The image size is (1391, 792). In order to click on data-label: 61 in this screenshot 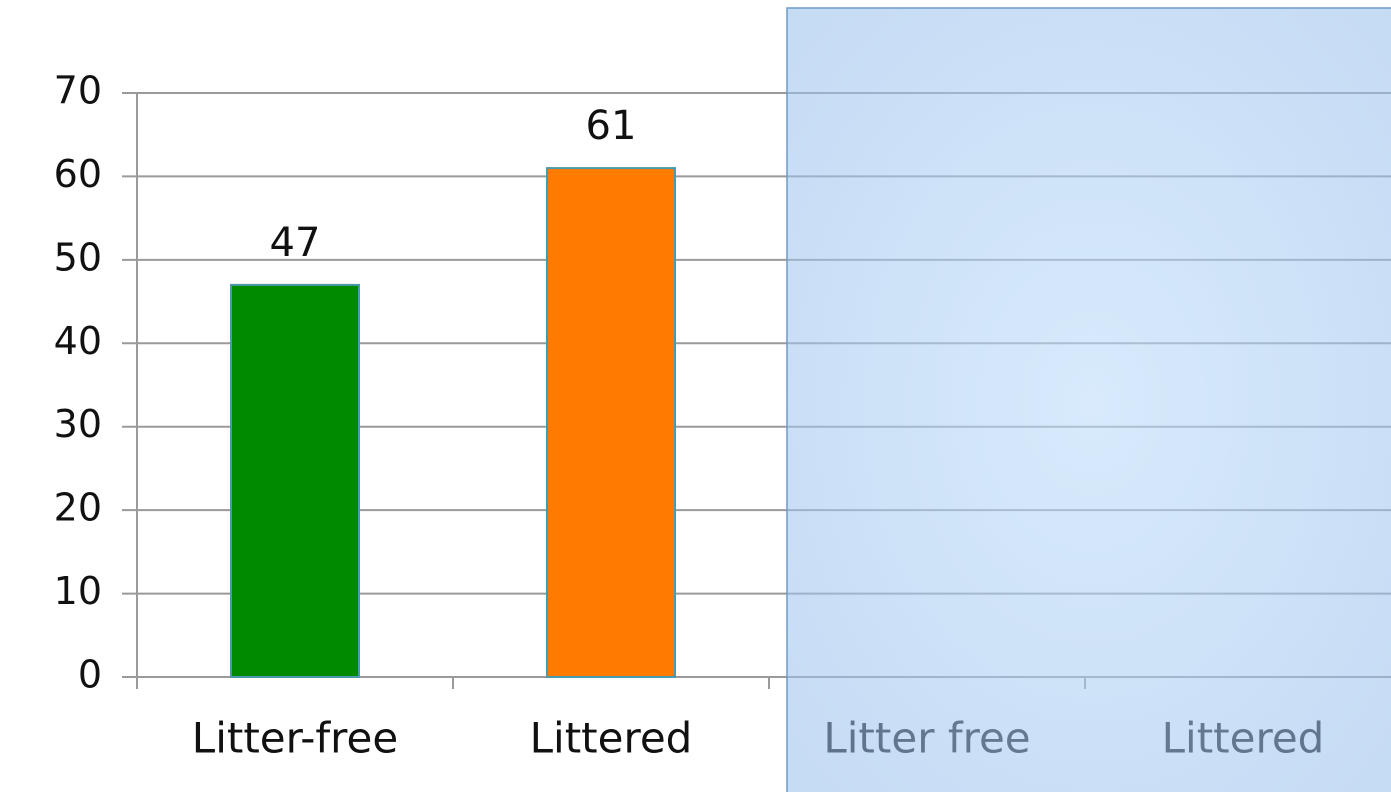, I will do `click(611, 126)`.